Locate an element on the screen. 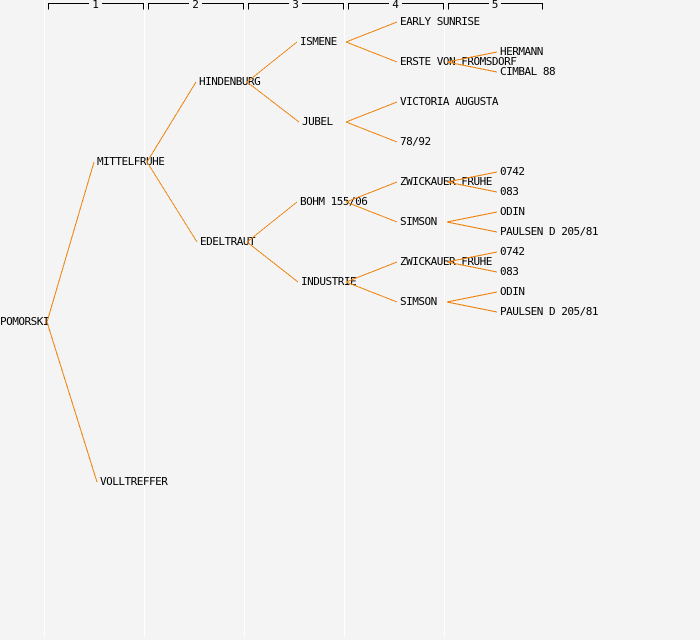 This screenshot has width=700, height=640. tree-node-paulsen-1: PAULSEN D 205/81 is located at coordinates (549, 231).